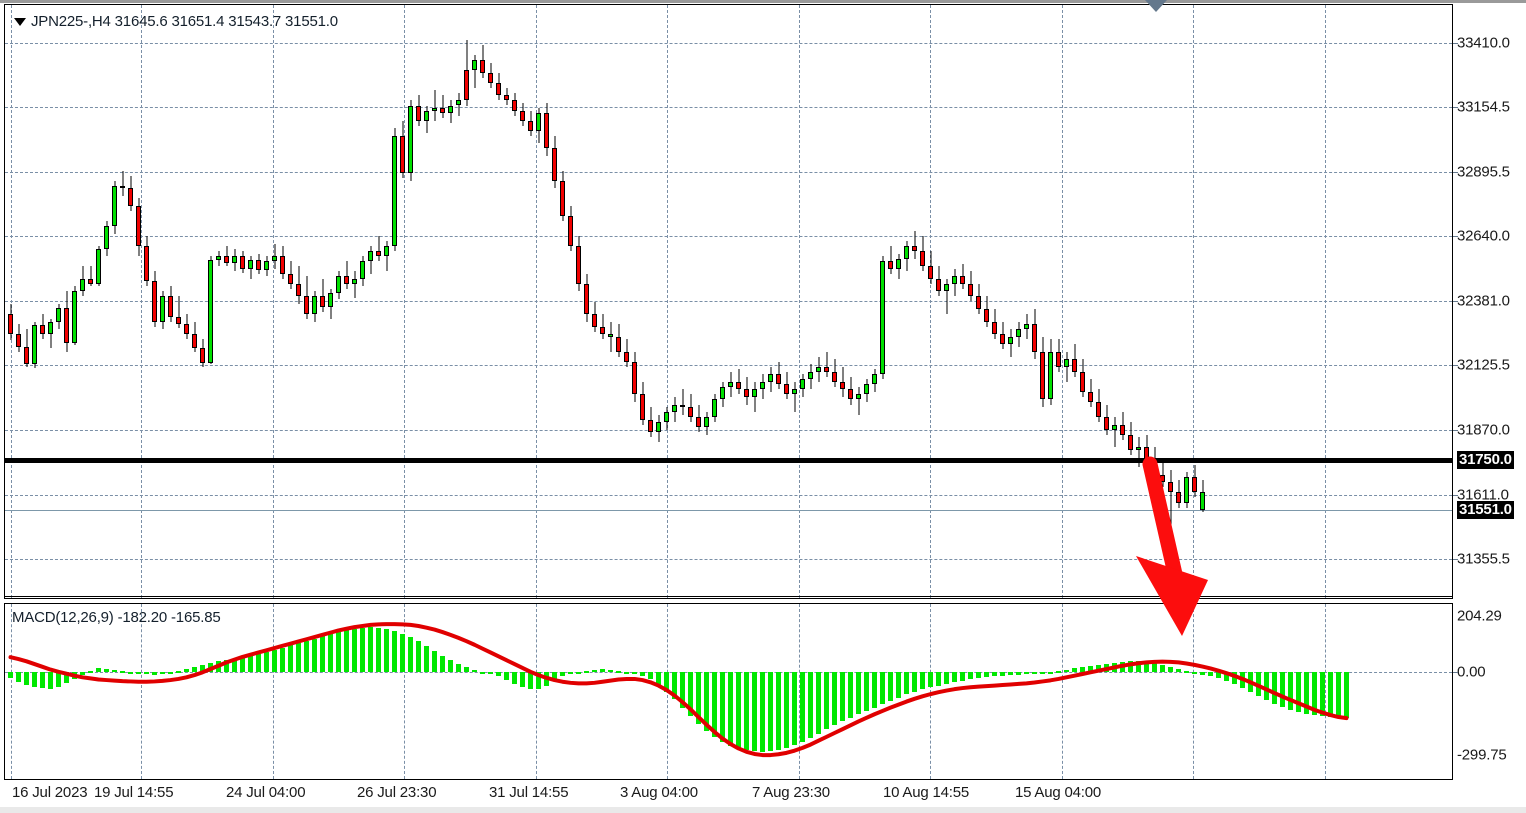  I want to click on current-price-line, so click(728, 510).